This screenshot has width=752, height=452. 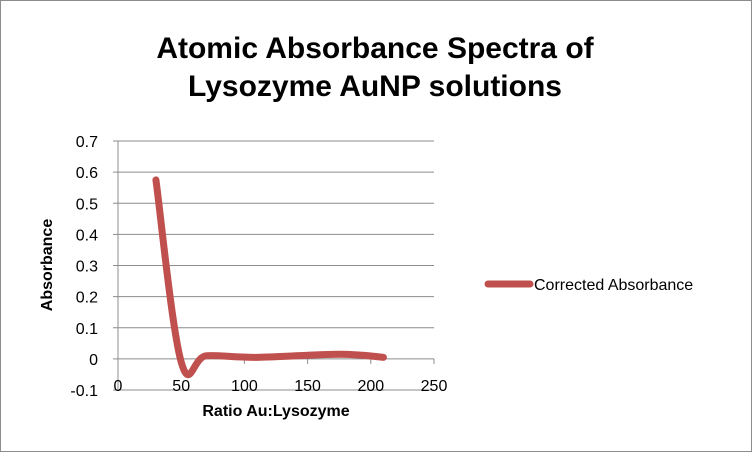 I want to click on y-tick-label-4: 0.3, so click(x=87, y=267).